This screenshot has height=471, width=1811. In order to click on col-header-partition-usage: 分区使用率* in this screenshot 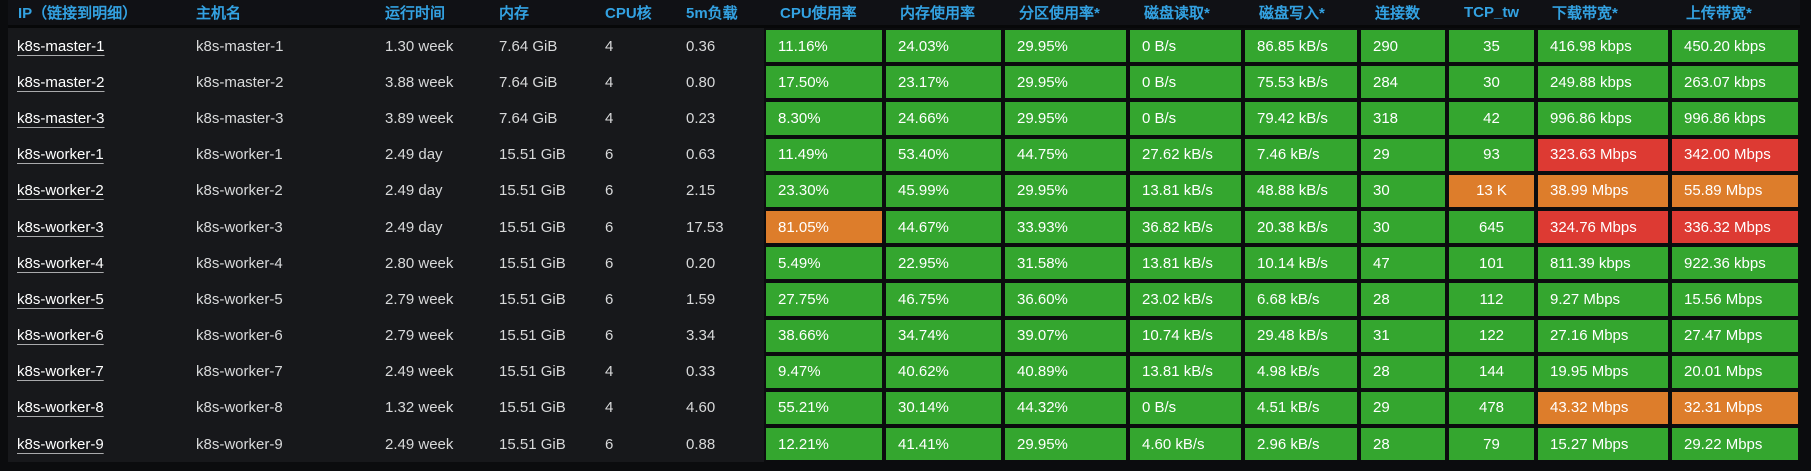, I will do `click(1059, 13)`.